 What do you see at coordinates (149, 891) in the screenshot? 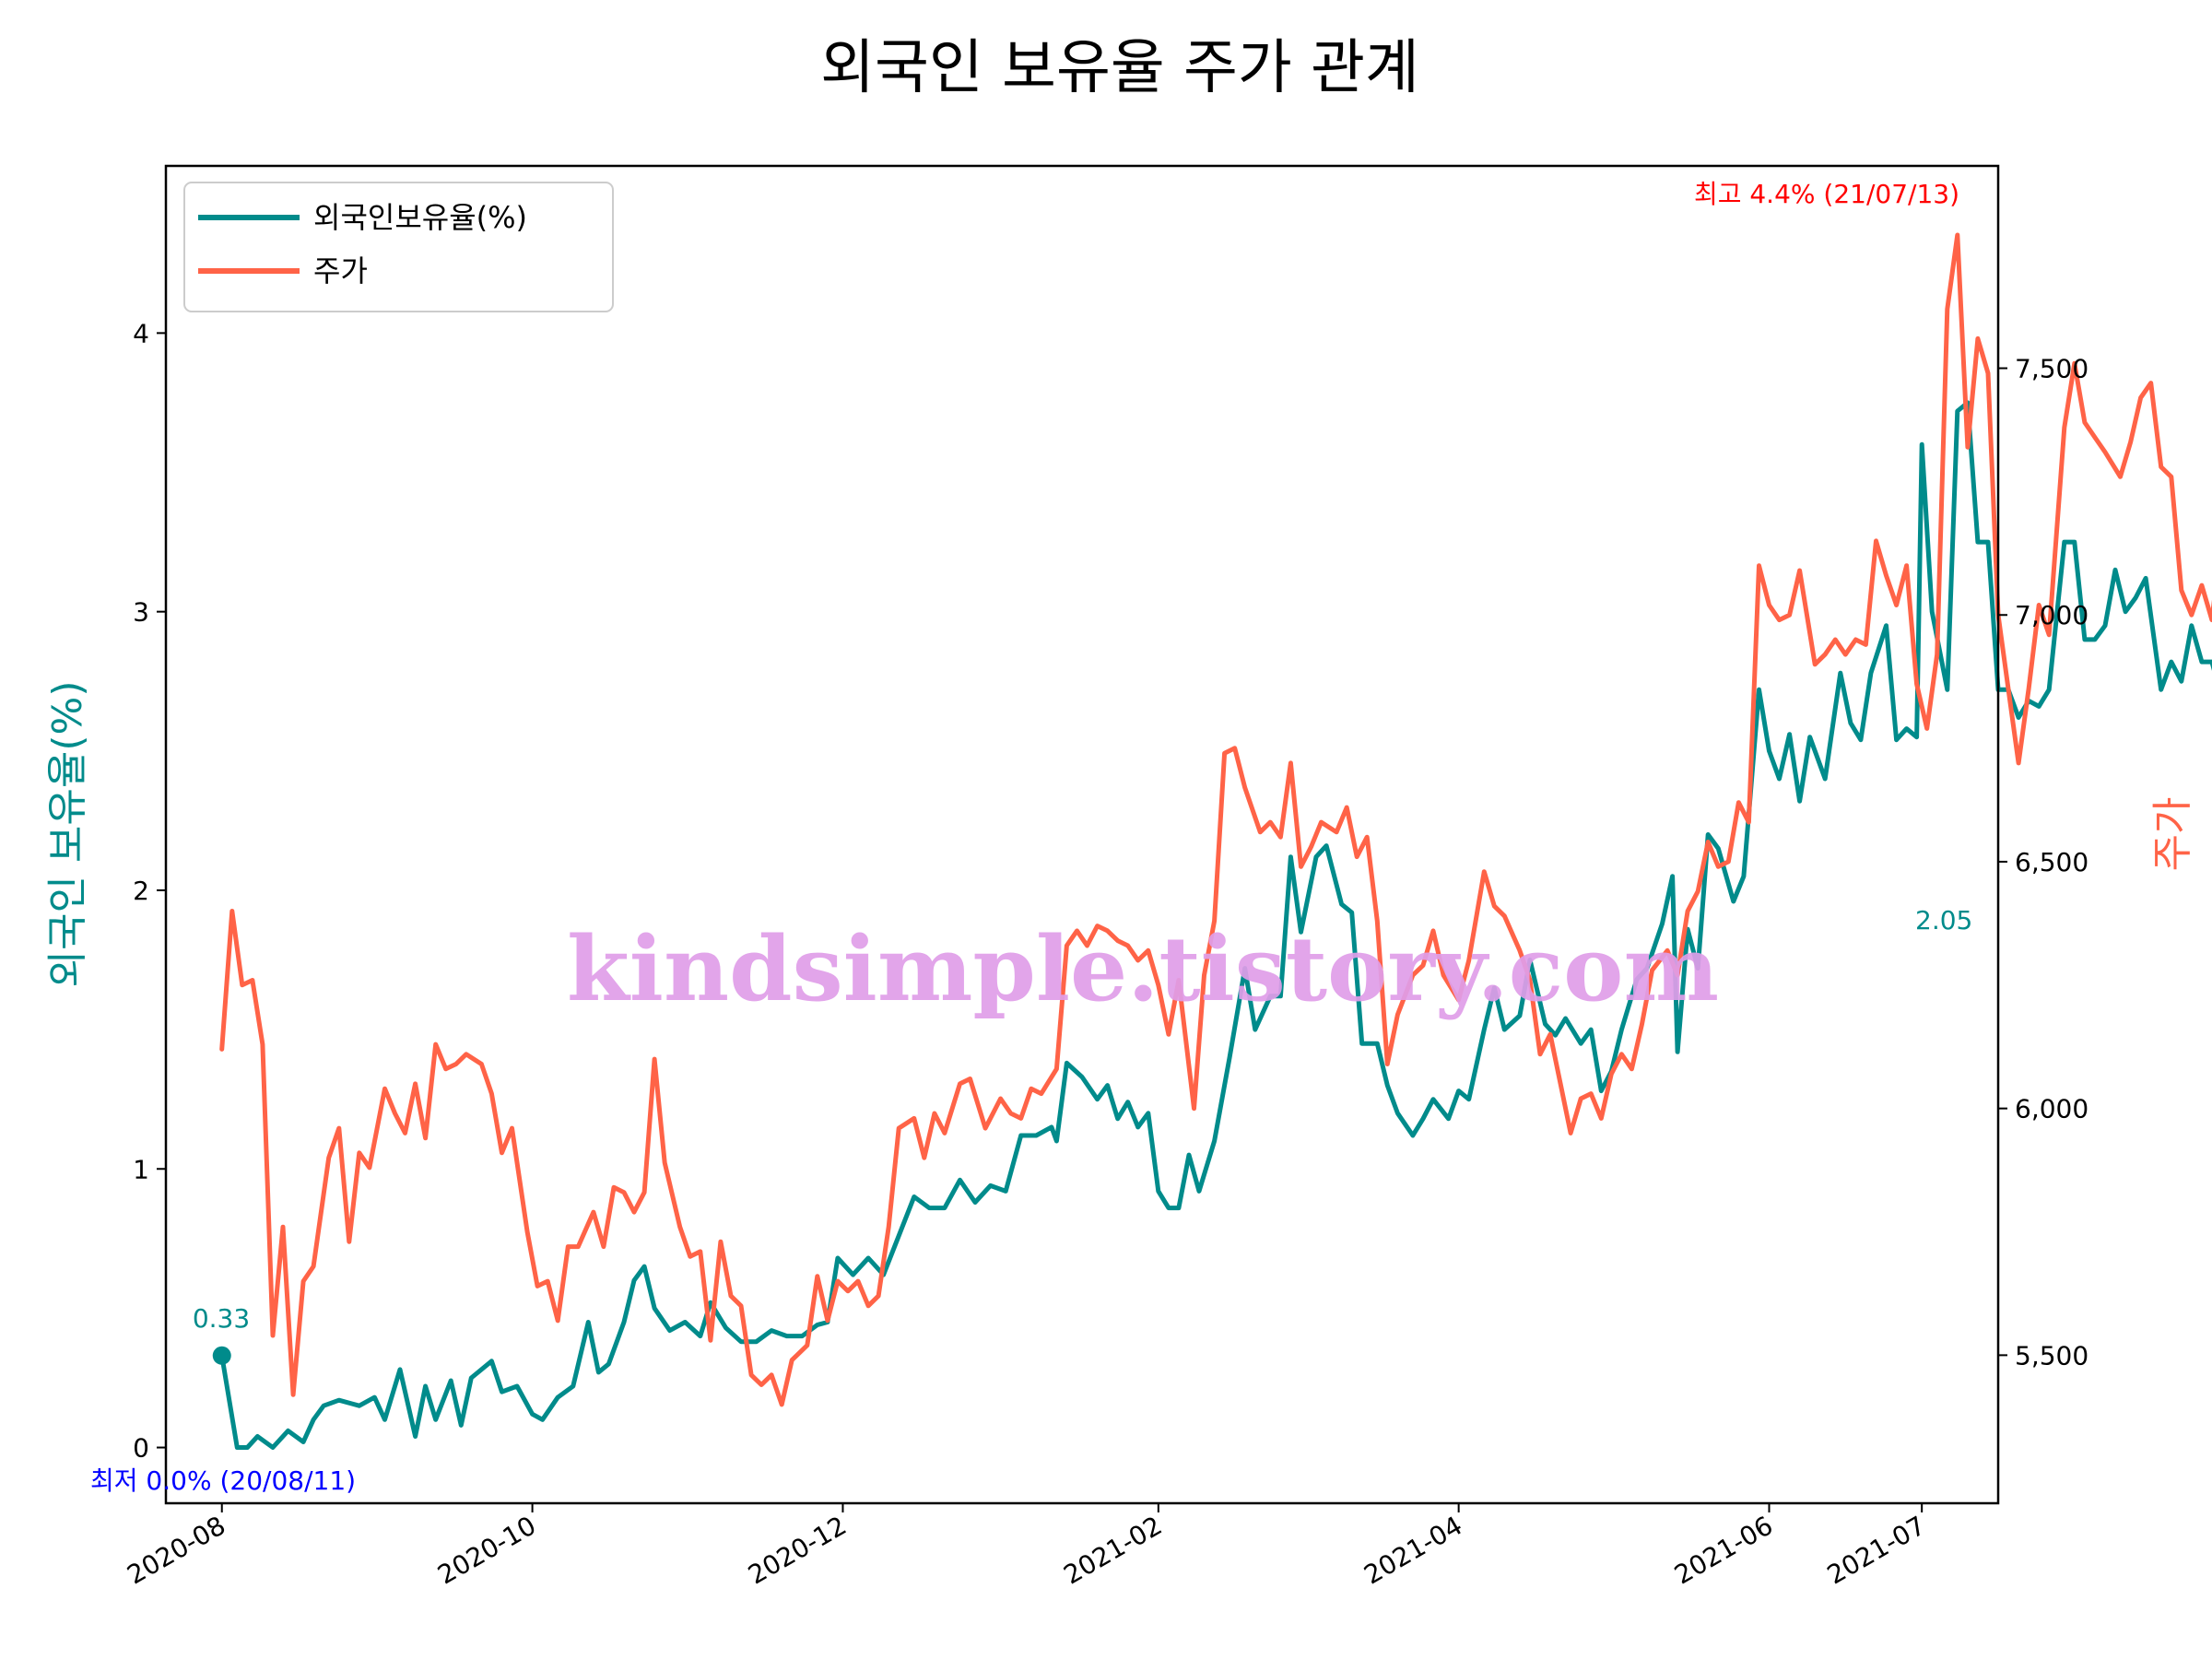
I see `left-axis: 0 1 2 3 4` at bounding box center [149, 891].